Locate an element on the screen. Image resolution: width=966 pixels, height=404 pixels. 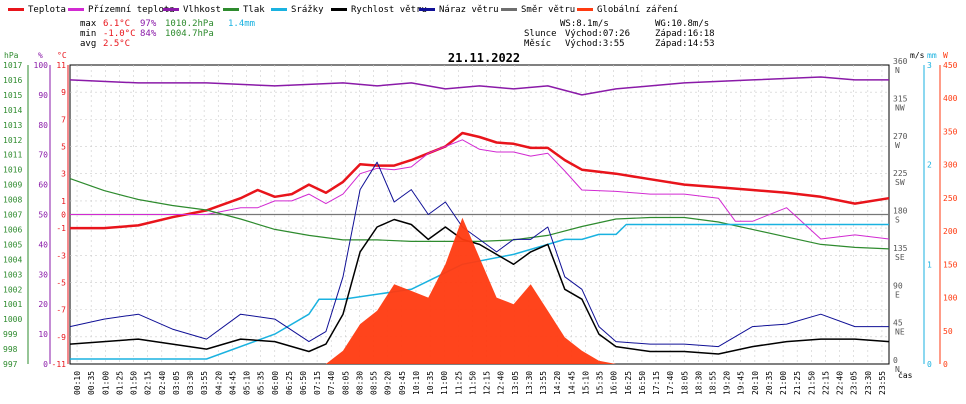
x-tick-5: 02:15 is located at coordinates (148, 383).